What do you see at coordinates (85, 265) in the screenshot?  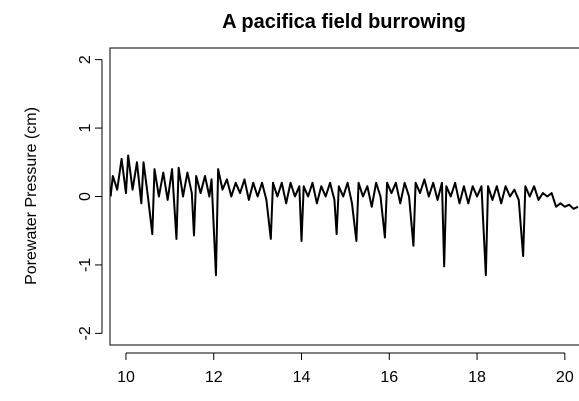 I see `y-tick-label: -1` at bounding box center [85, 265].